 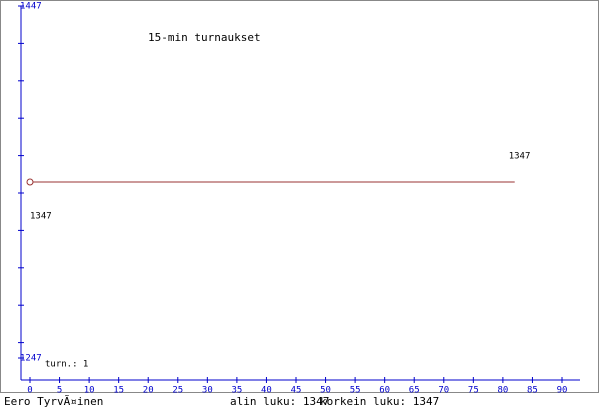 I want to click on start-marker, so click(x=30, y=182).